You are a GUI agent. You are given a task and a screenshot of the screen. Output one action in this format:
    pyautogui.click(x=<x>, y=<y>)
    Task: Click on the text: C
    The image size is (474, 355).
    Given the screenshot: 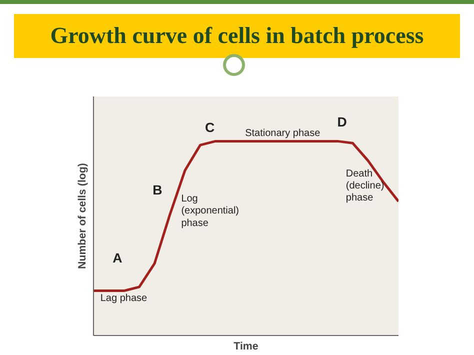 What is the action you would take?
    pyautogui.click(x=210, y=128)
    